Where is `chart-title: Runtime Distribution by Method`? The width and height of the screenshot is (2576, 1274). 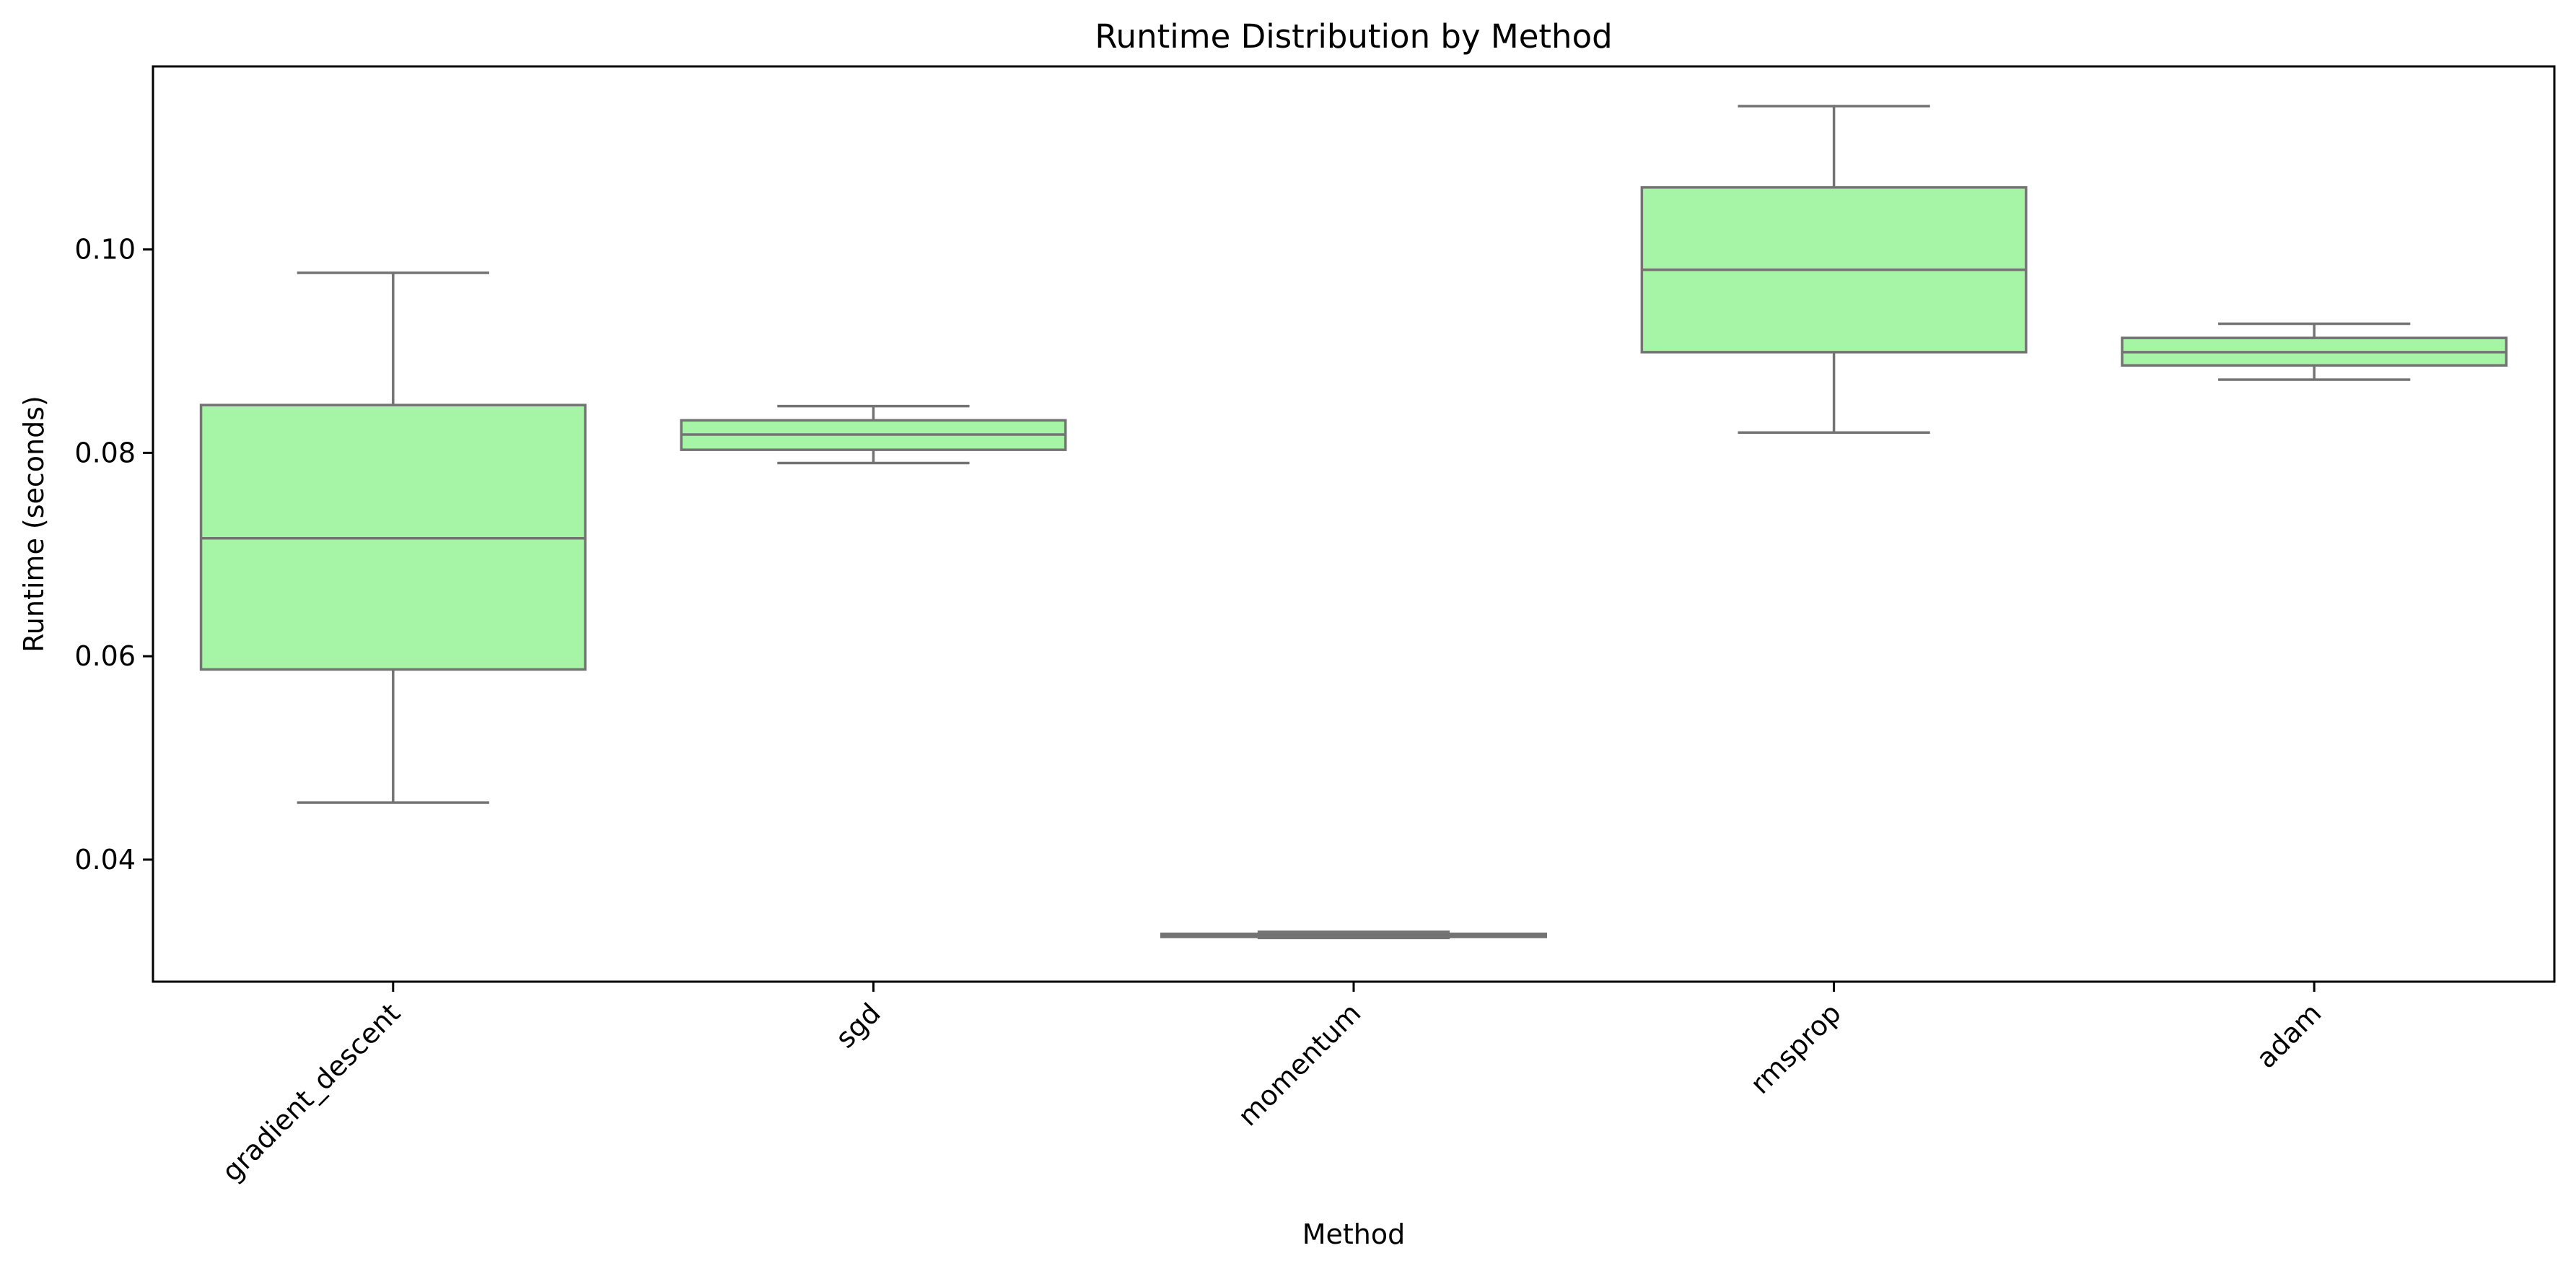
chart-title: Runtime Distribution by Method is located at coordinates (1353, 36).